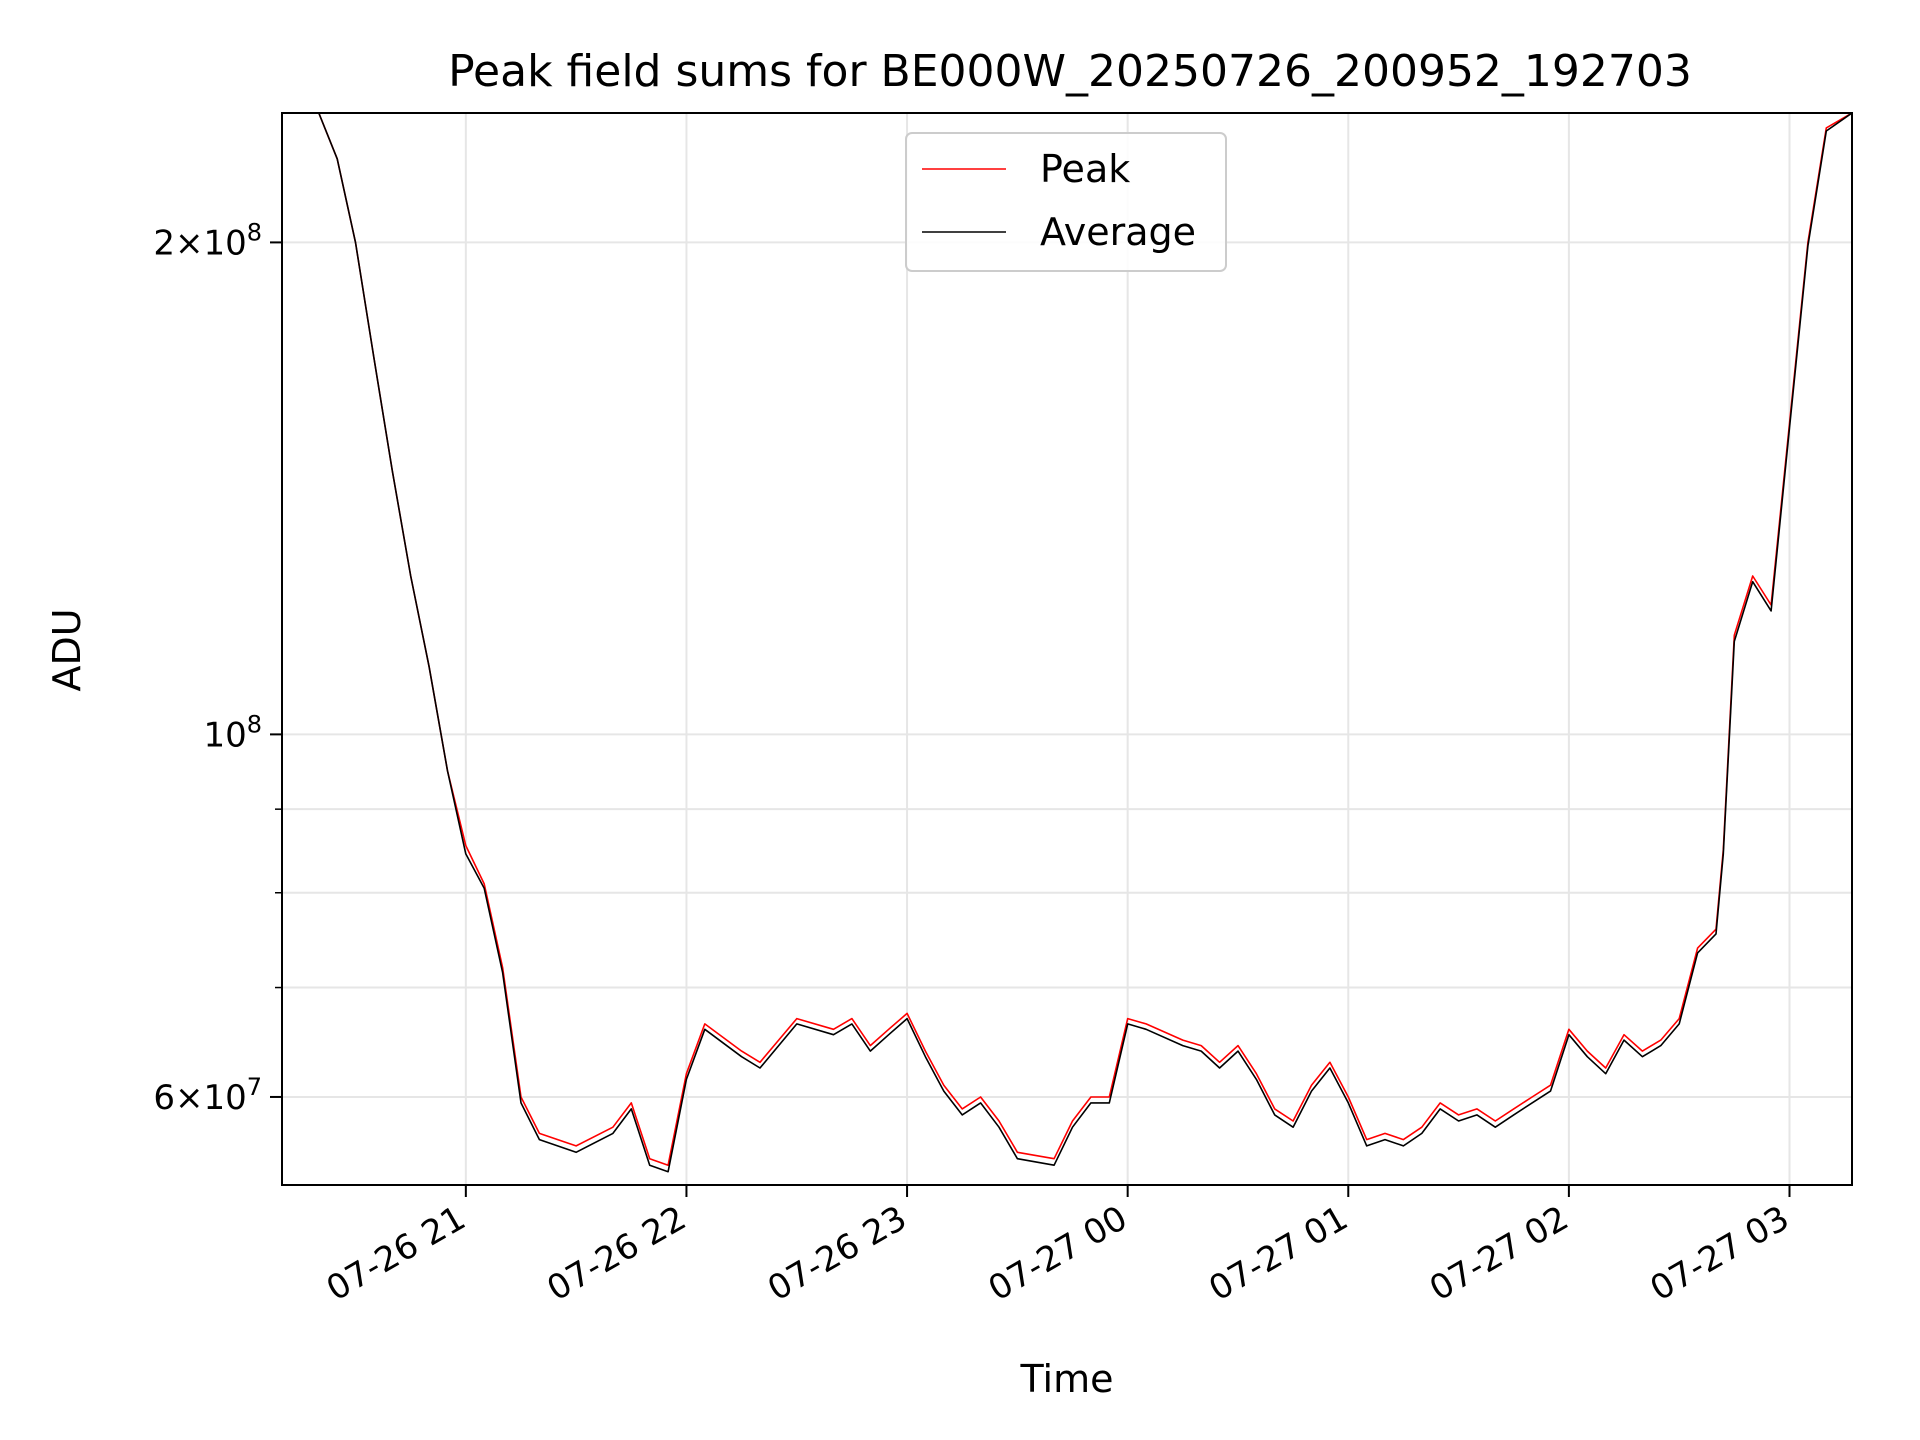 This screenshot has width=1920, height=1440. I want to click on y-tick-label: 108, so click(232, 732).